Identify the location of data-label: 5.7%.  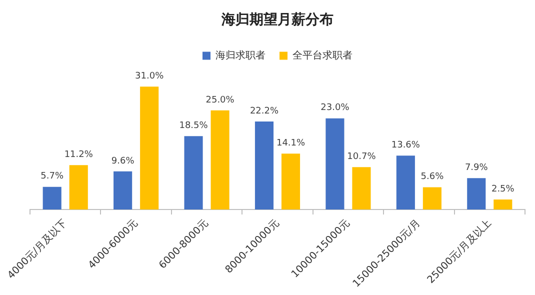
(52, 177).